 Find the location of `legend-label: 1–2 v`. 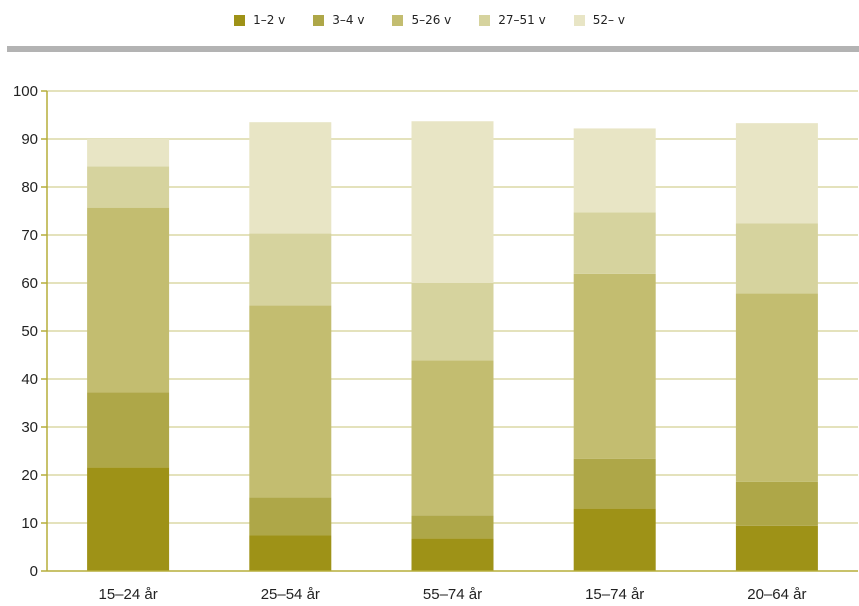

legend-label: 1–2 v is located at coordinates (269, 20).